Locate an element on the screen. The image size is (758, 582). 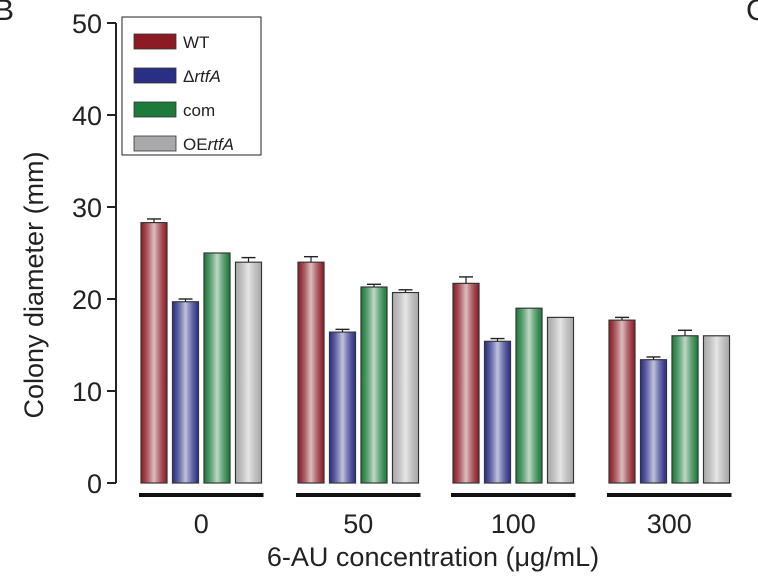
x-tick-label: 0 is located at coordinates (201, 524).